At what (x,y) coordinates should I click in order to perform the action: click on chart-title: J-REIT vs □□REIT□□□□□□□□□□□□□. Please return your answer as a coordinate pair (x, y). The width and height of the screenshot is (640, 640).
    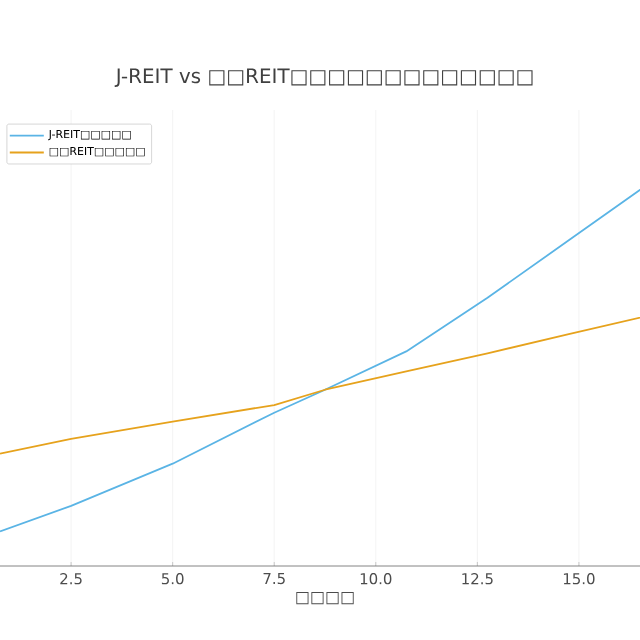
    Looking at the image, I should click on (323, 78).